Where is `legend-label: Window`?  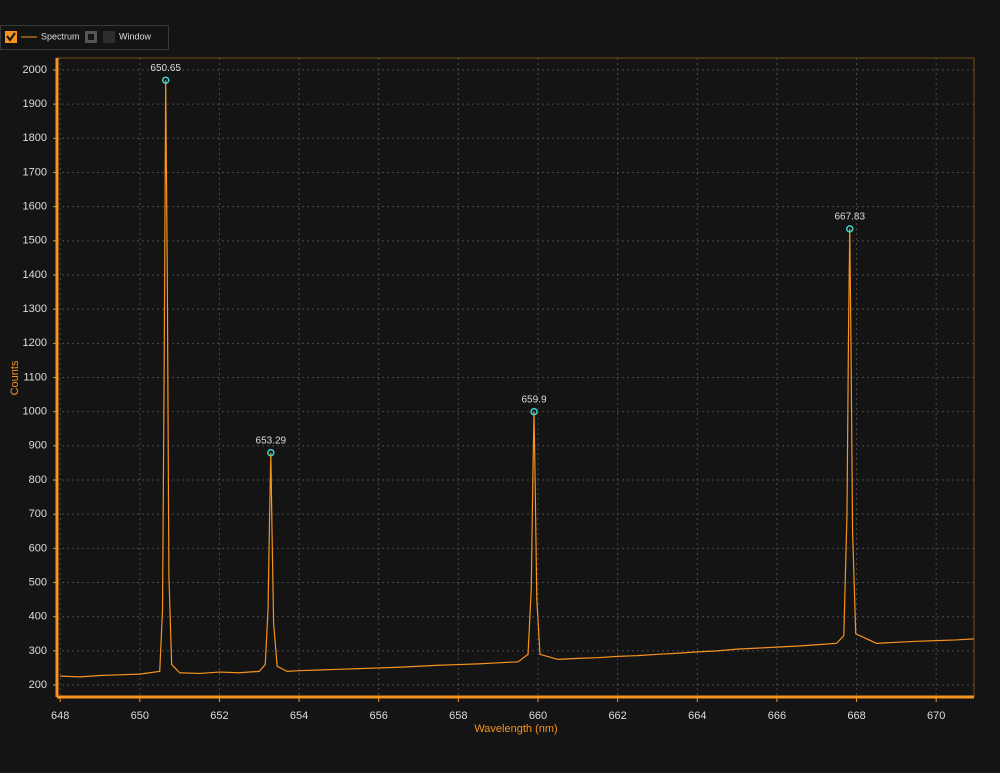
legend-label: Window is located at coordinates (135, 36).